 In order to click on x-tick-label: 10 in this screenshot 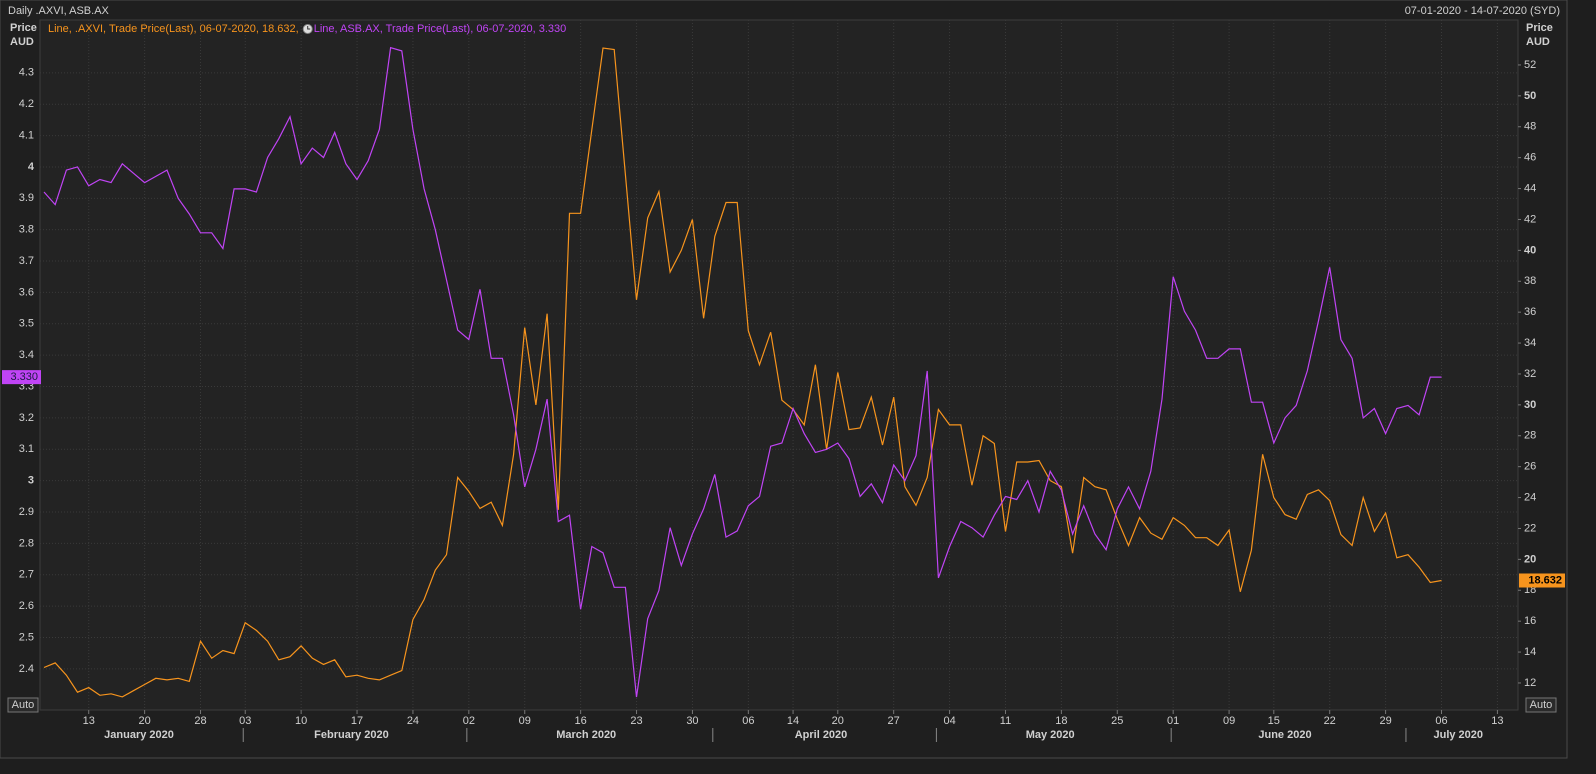, I will do `click(301, 721)`.